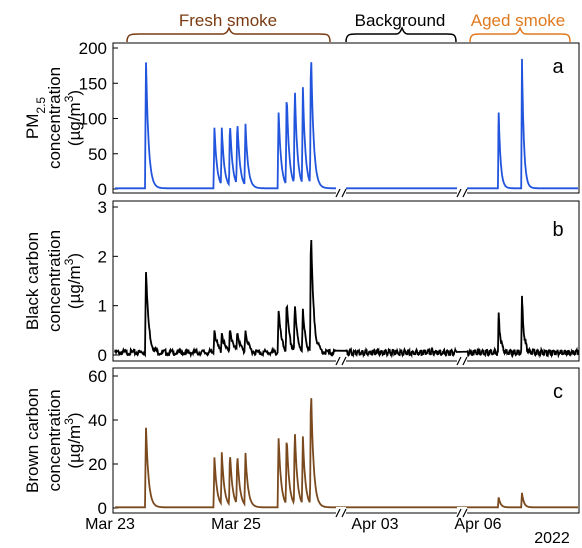 This screenshot has height=548, width=582. What do you see at coordinates (93, 83) in the screenshot?
I see `y-tick-label: 150` at bounding box center [93, 83].